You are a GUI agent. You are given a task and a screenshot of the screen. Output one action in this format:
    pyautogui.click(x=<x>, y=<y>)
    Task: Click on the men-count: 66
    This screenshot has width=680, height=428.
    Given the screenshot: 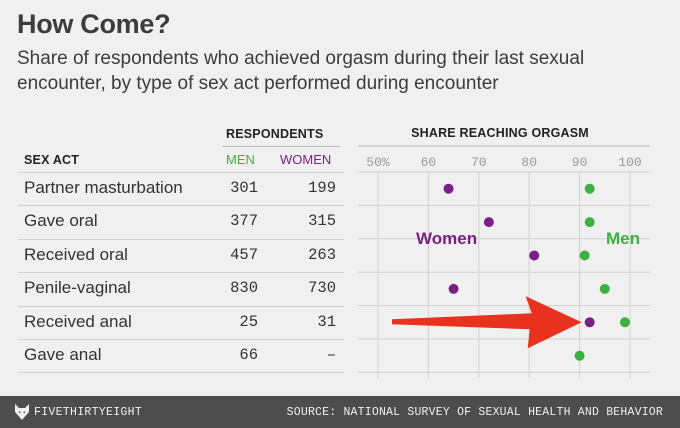 What is the action you would take?
    pyautogui.click(x=248, y=355)
    